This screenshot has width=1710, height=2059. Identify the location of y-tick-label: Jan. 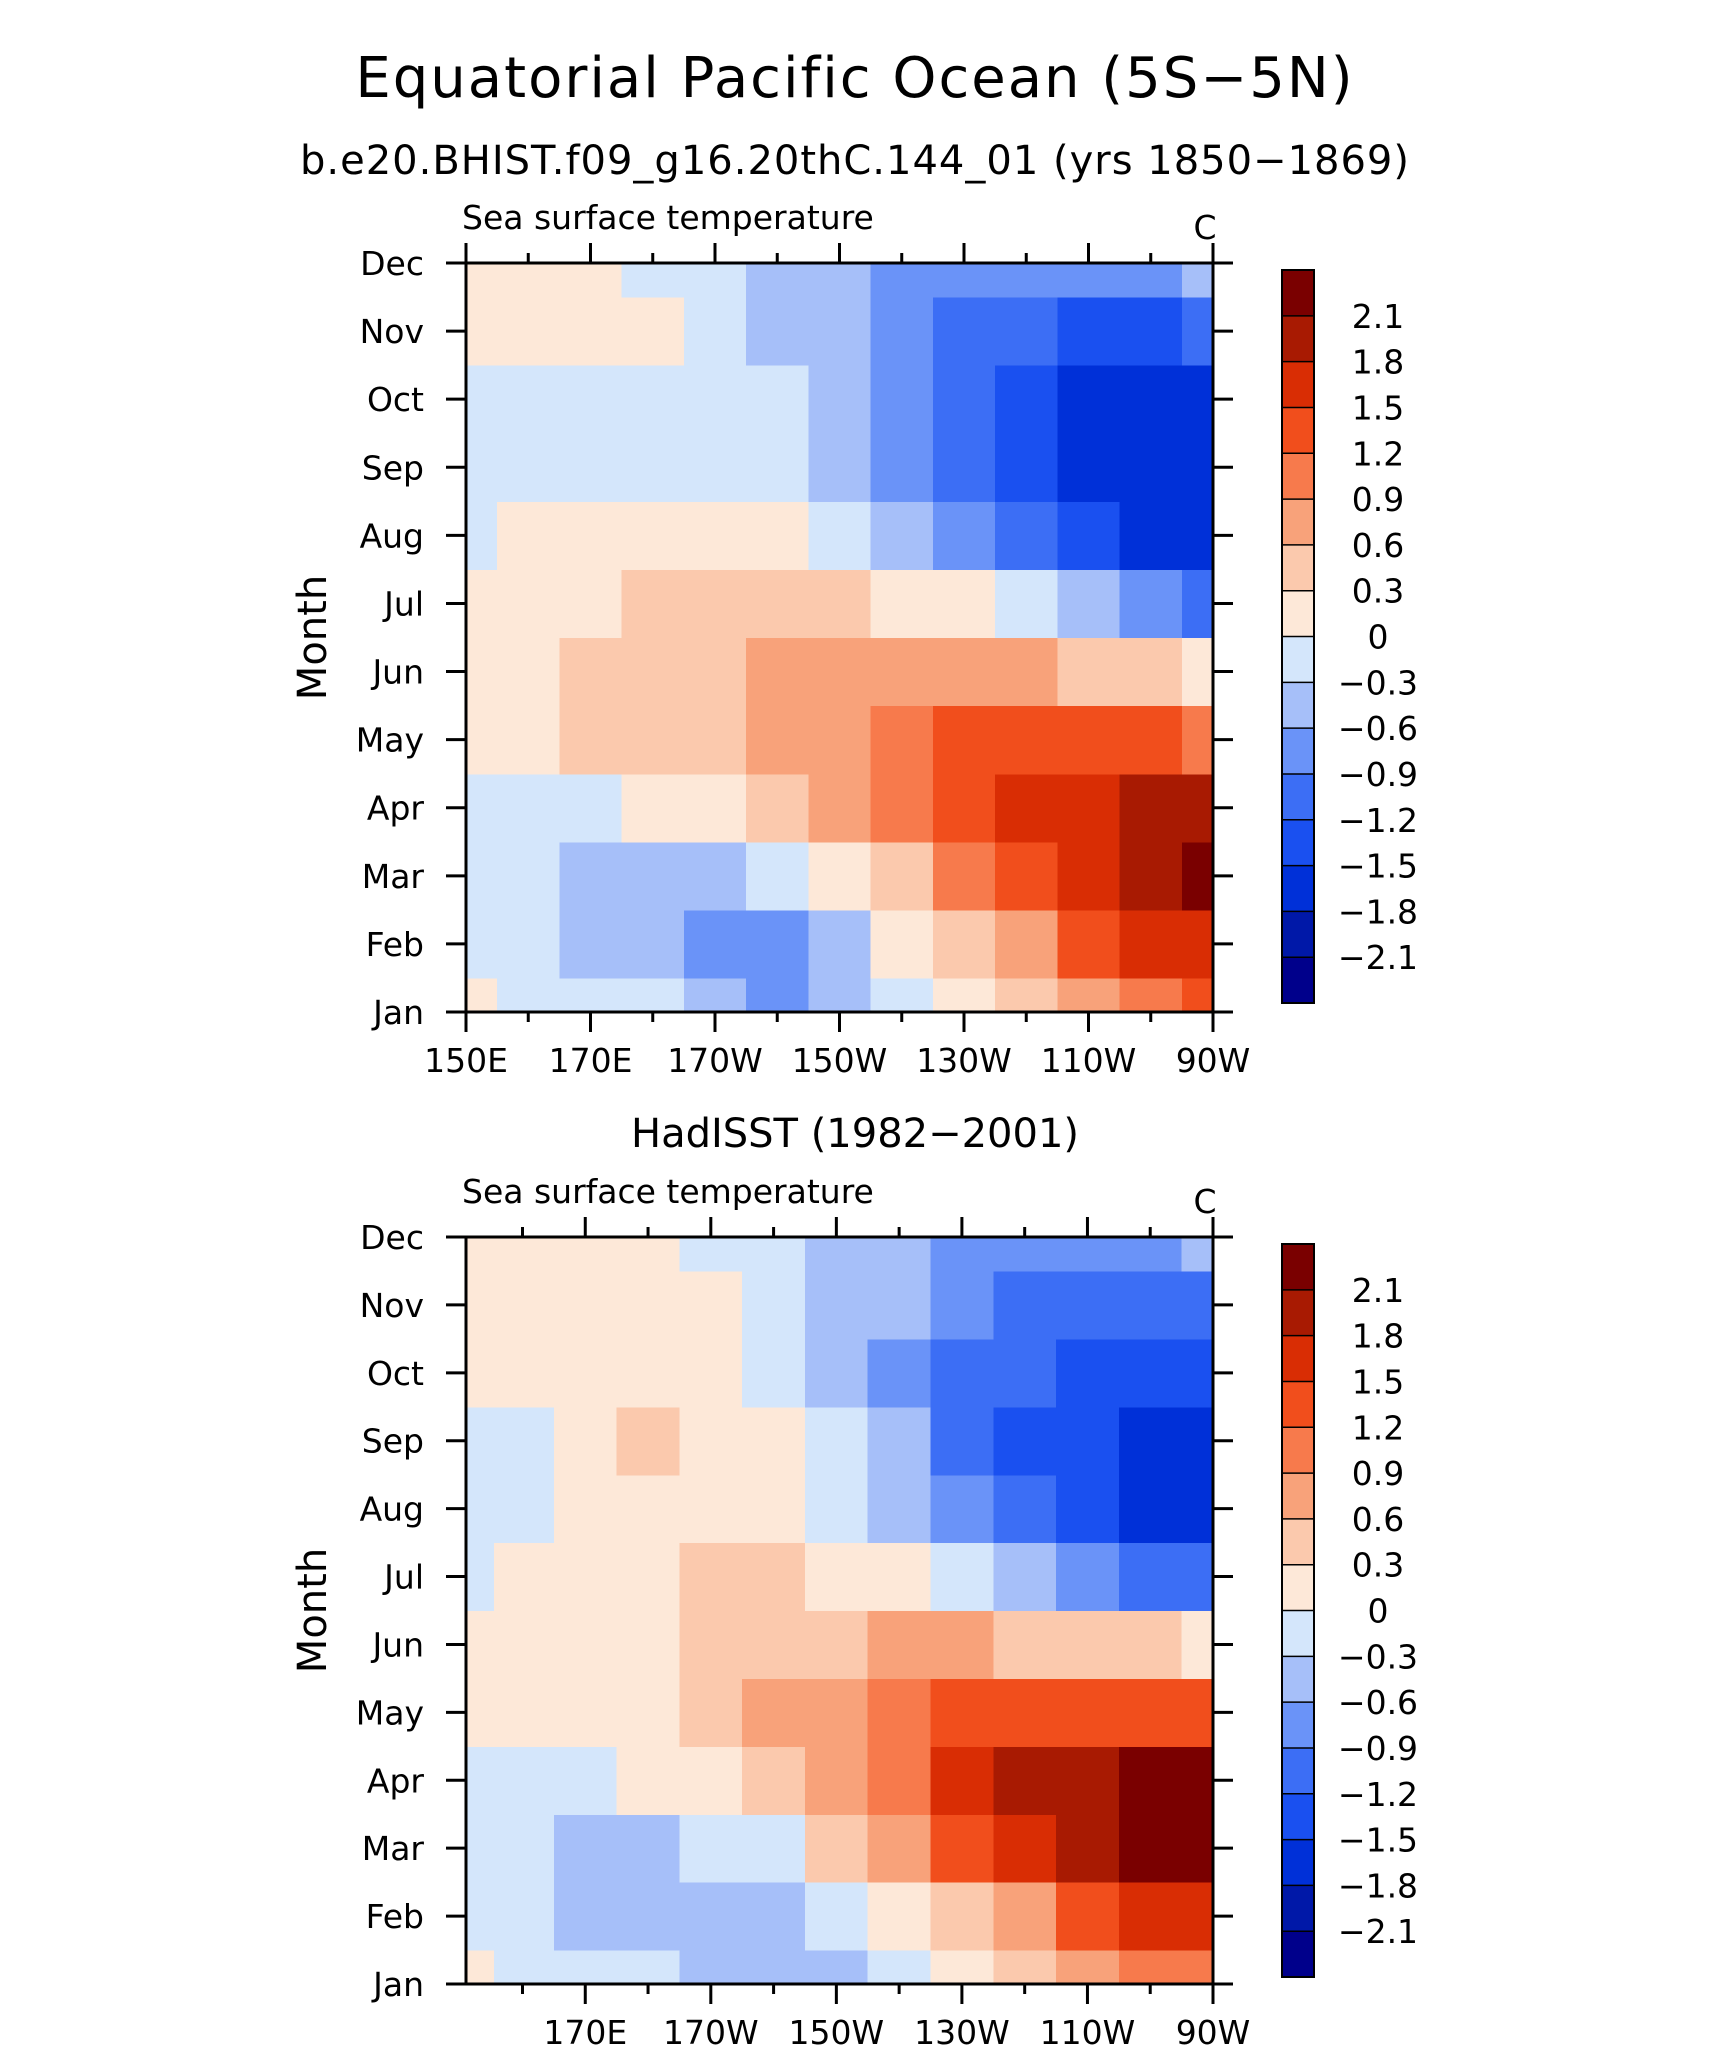
(397, 1984).